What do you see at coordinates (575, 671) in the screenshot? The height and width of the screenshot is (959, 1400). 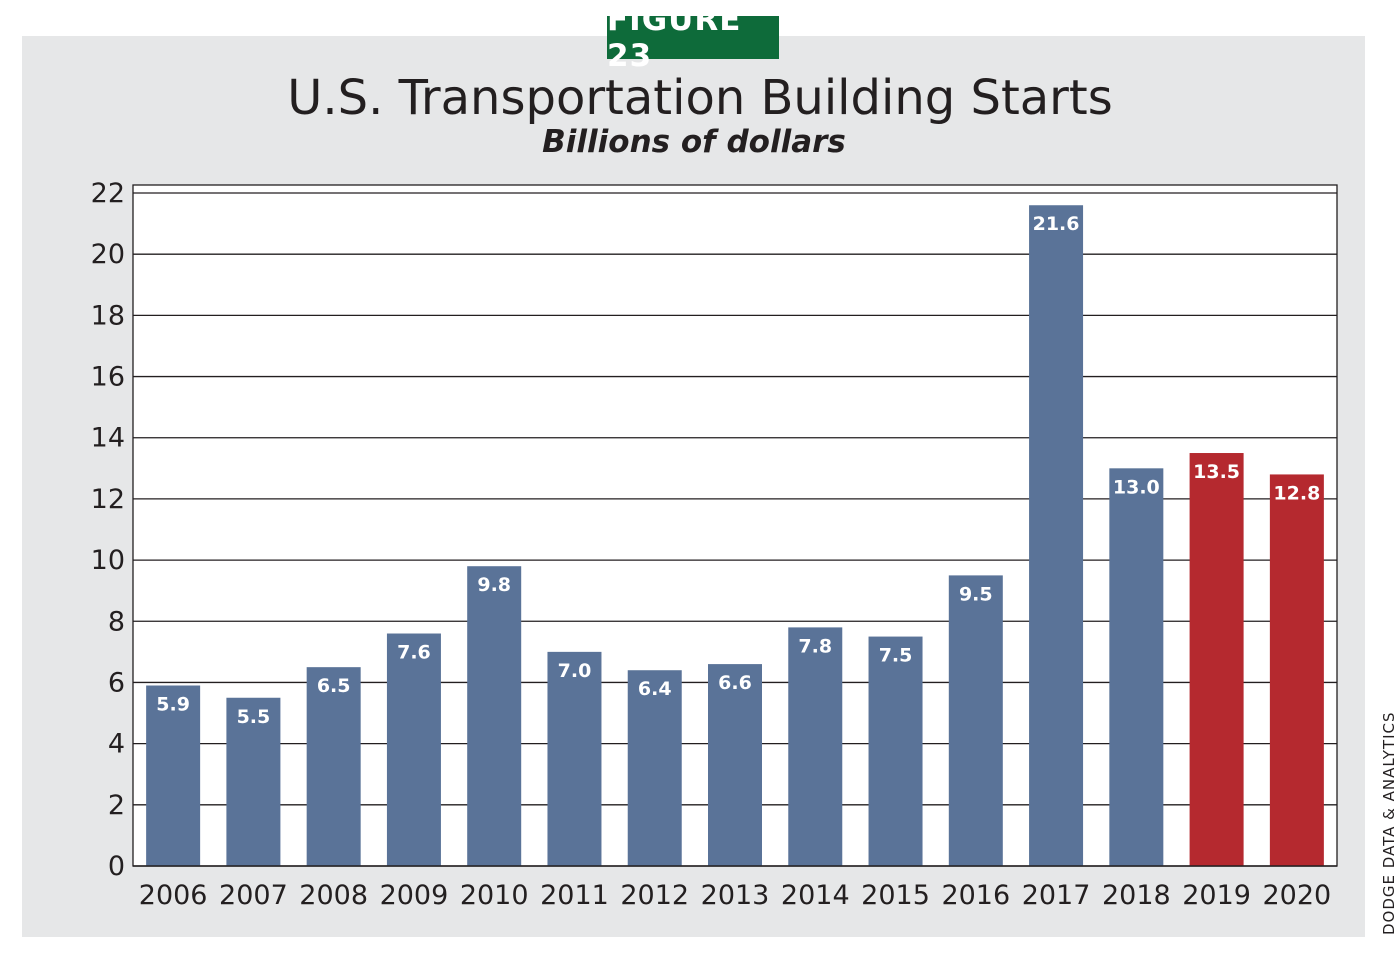 I see `data-label-2011: 7.0` at bounding box center [575, 671].